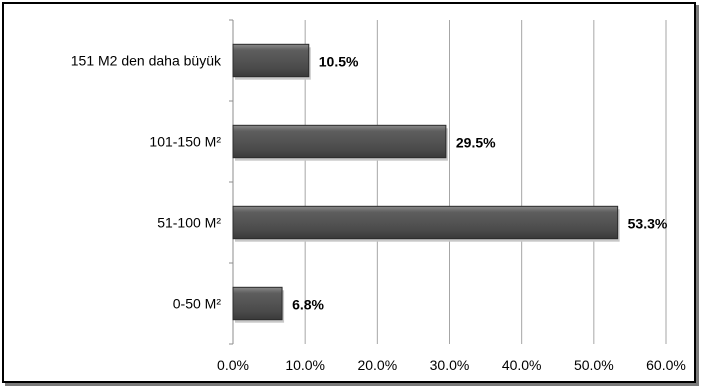 Image resolution: width=702 pixels, height=389 pixels. Describe the element at coordinates (146, 61) in the screenshot. I see `category-label: 151 M2 den daha büyük` at that location.